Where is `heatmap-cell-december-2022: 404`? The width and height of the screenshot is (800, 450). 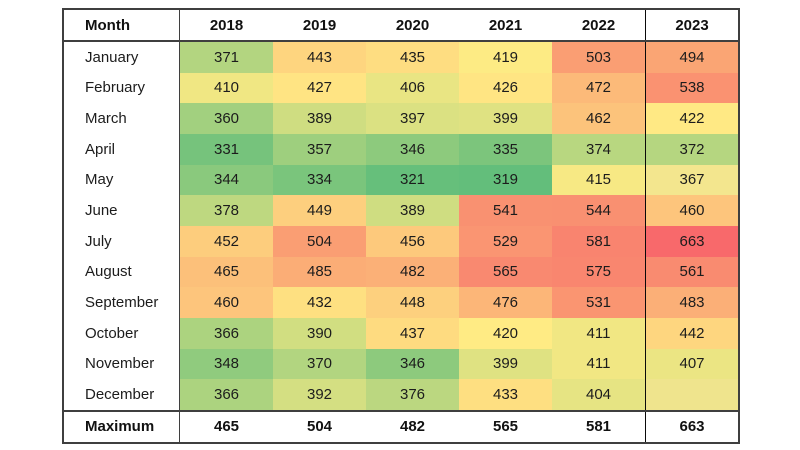 heatmap-cell-december-2022: 404 is located at coordinates (598, 394).